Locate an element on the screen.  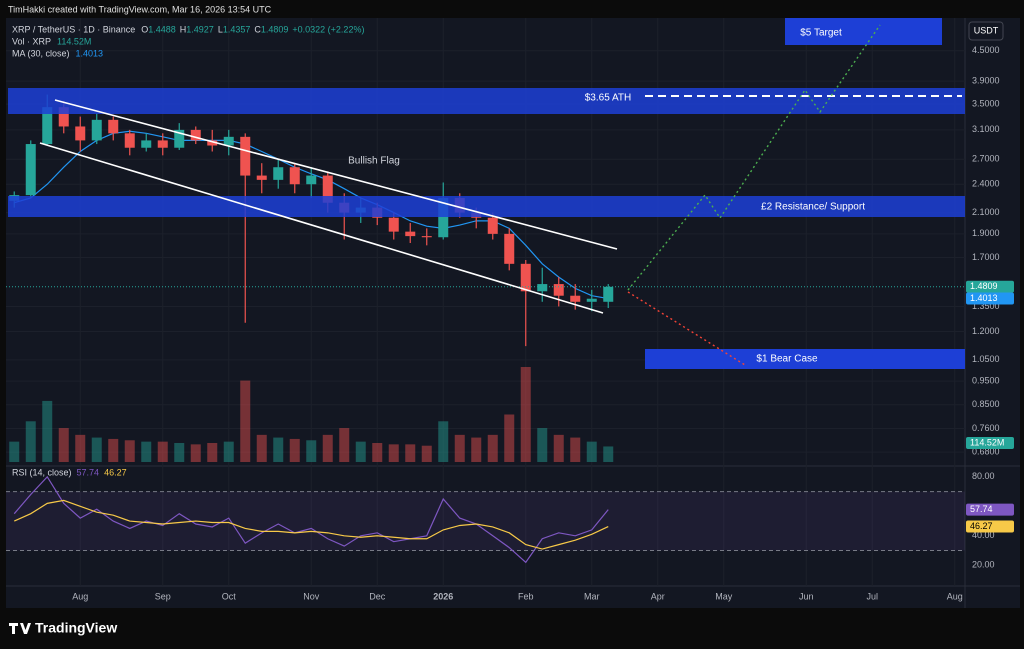
y-tick-label: 0.7600 is located at coordinates (986, 428).